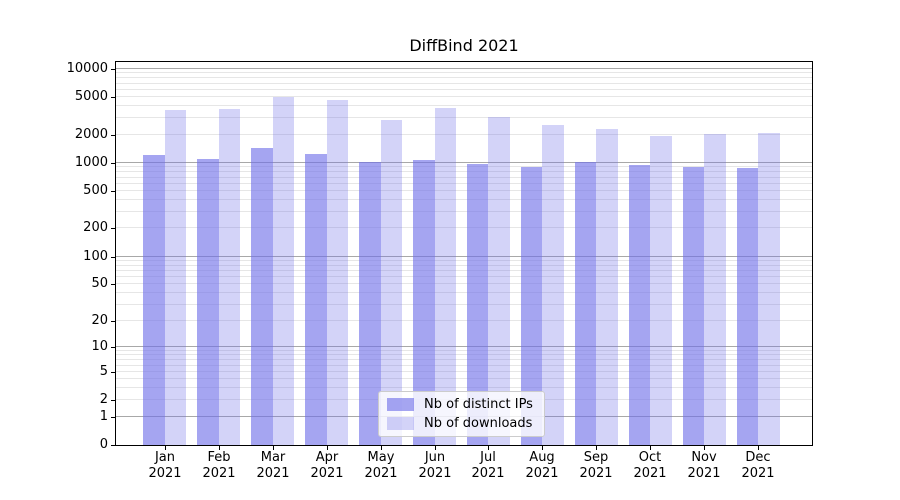  I want to click on y-tick-label-1000: 1000, so click(91, 162).